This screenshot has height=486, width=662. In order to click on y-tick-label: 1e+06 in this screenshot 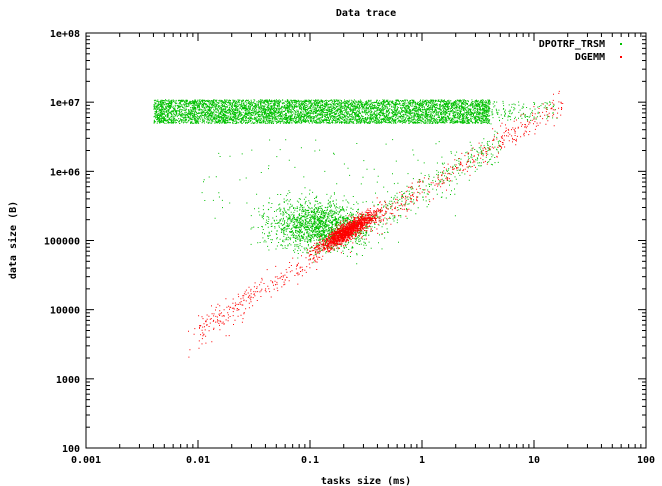, I will do `click(65, 172)`.